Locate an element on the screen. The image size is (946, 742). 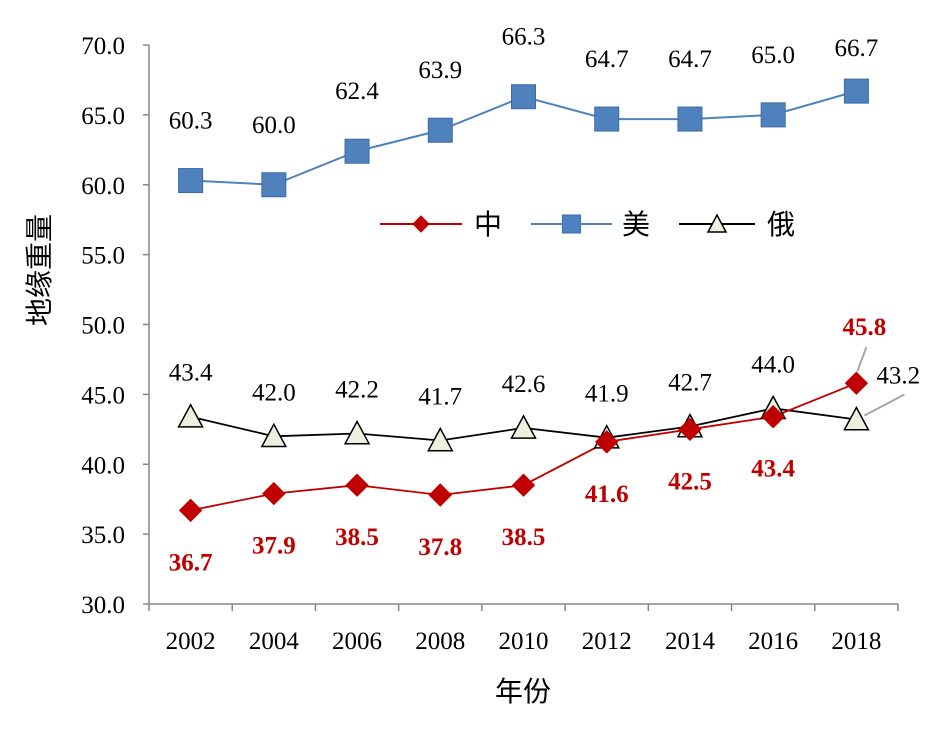
legend: 中美俄 is located at coordinates (587, 225).